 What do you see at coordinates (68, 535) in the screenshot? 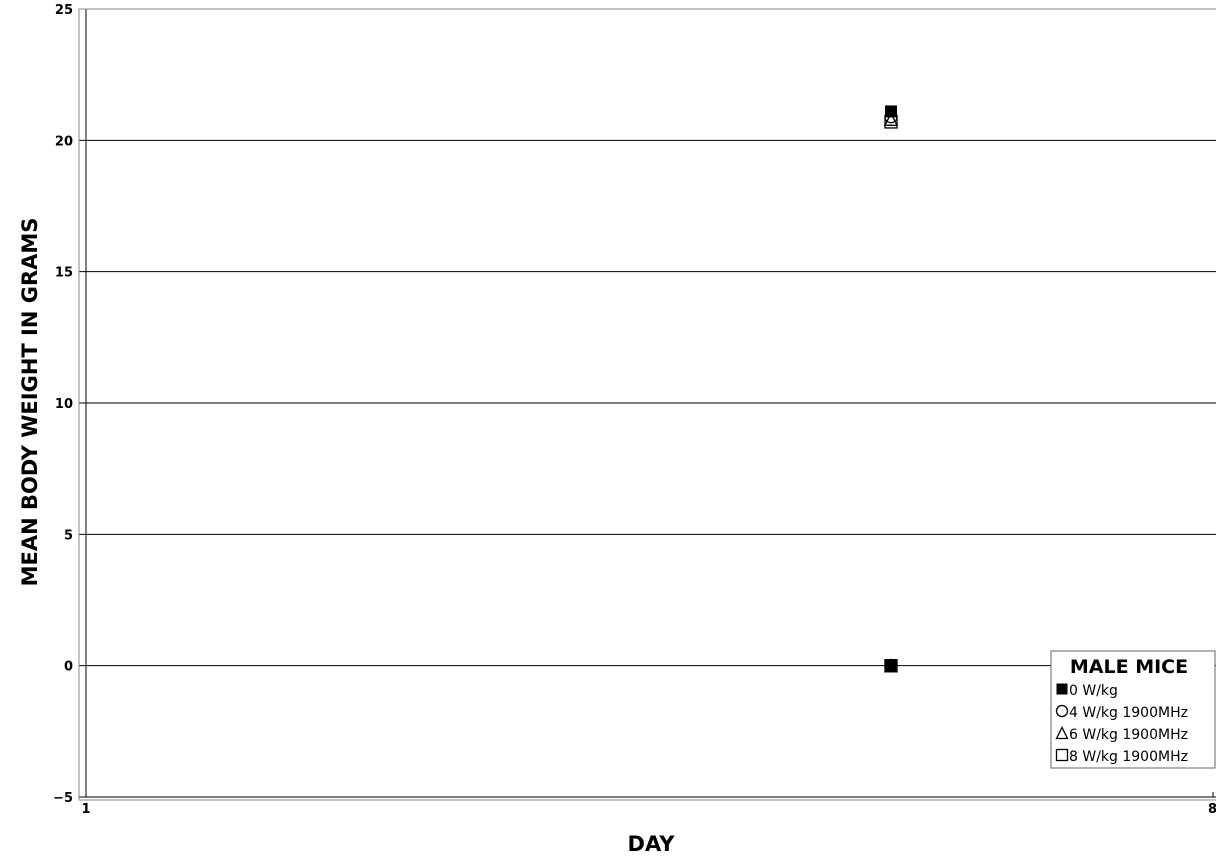
I see `y-tick-label: 5` at bounding box center [68, 535].